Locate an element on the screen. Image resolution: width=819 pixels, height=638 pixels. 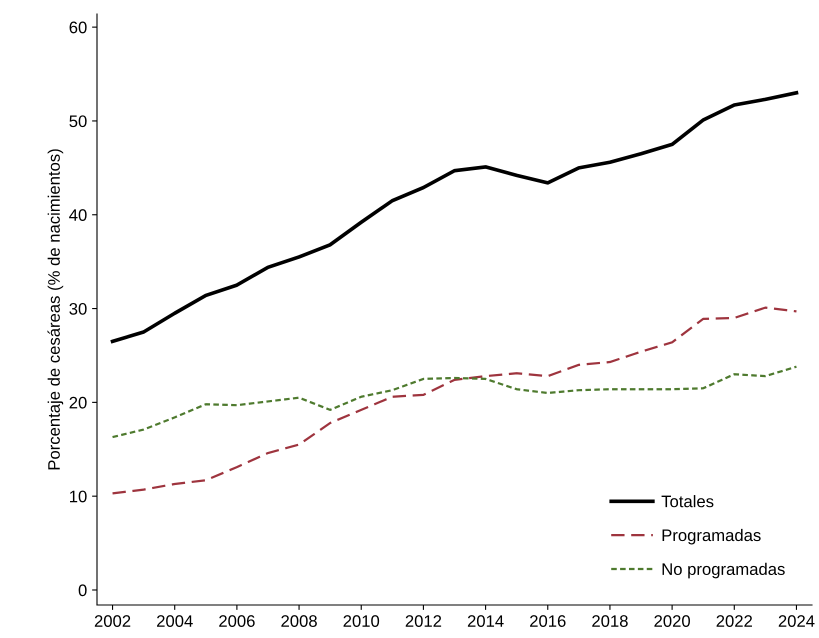
x-tick-label: 2006 is located at coordinates (237, 621).